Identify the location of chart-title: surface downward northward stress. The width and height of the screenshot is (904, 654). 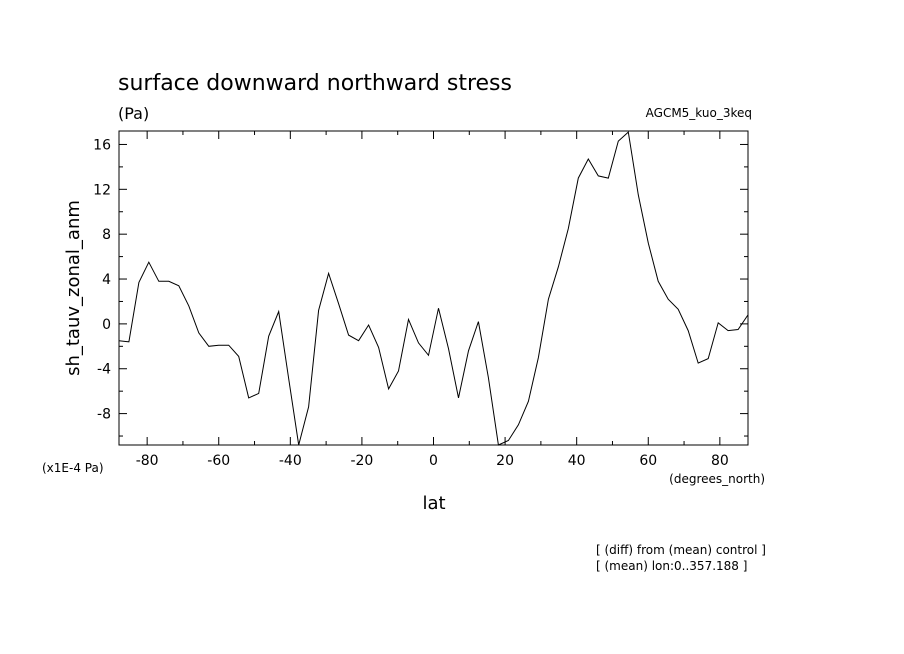
(315, 83).